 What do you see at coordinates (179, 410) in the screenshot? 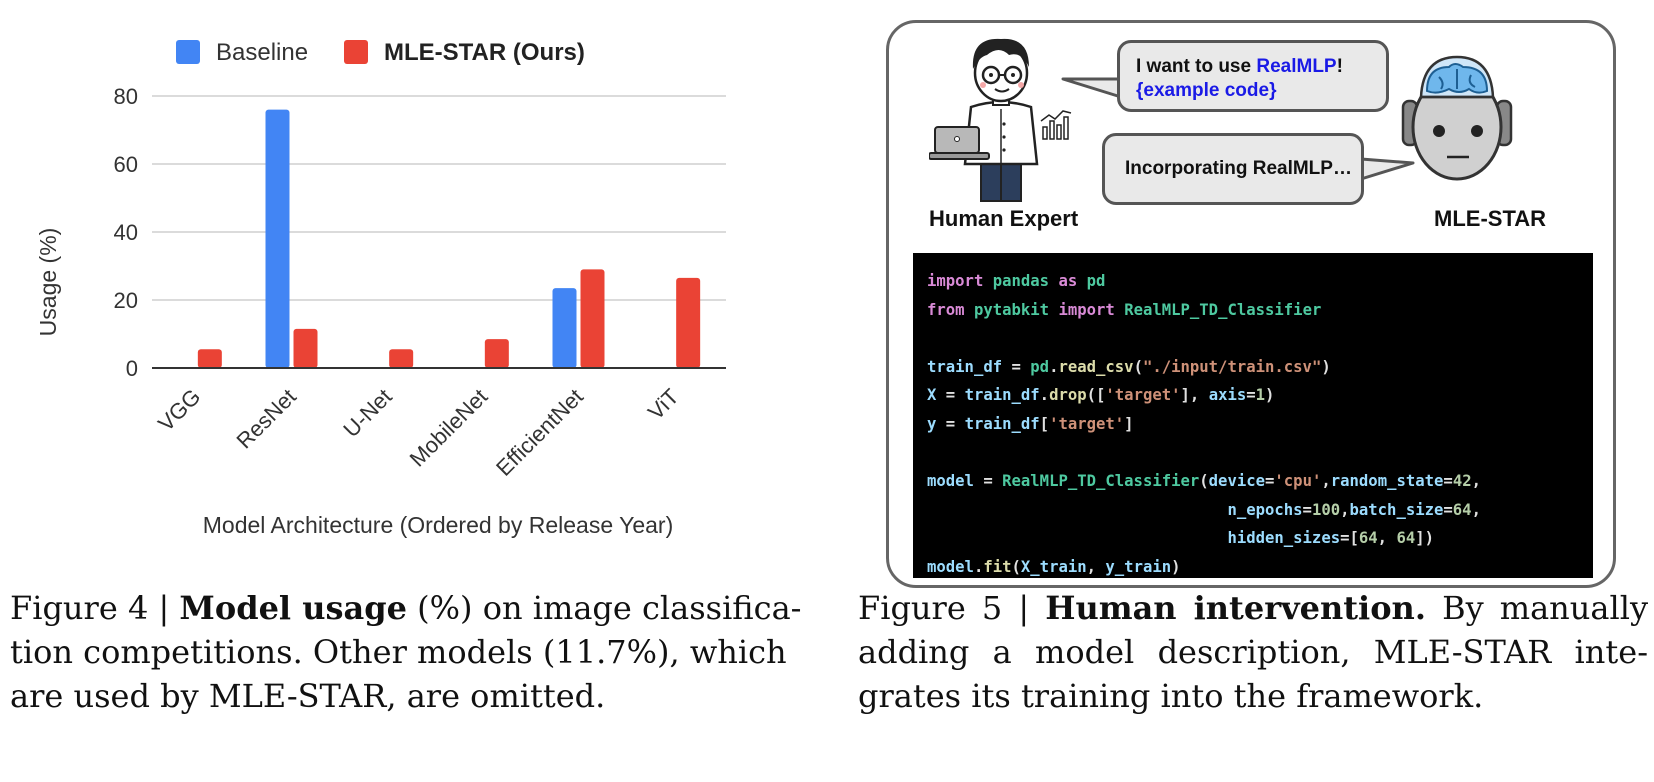
I see `x-tick-label: VGG` at bounding box center [179, 410].